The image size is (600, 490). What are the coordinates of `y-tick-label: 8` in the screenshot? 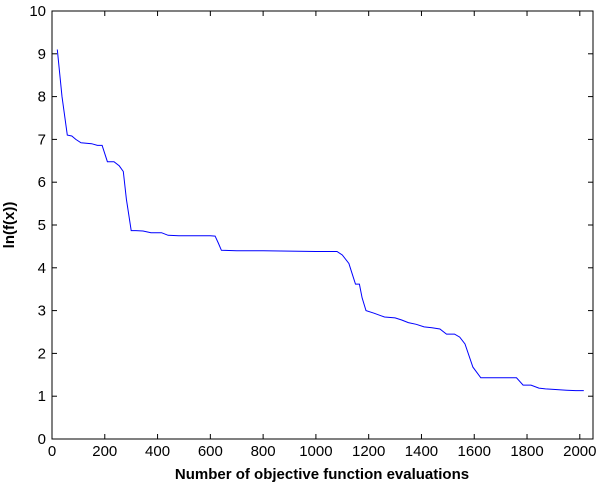 It's located at (42, 97).